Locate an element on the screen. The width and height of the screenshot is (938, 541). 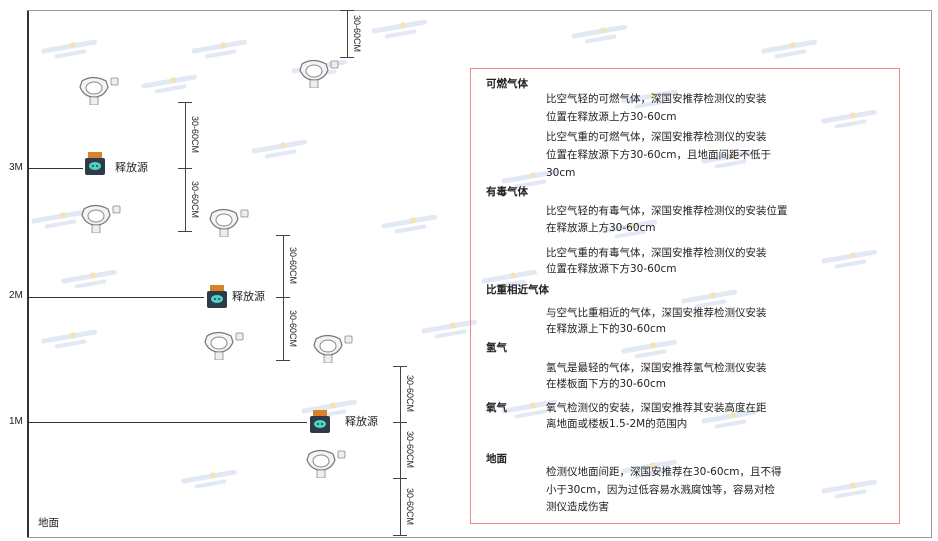
note-text: 测仪造成伤害 is located at coordinates (577, 507).